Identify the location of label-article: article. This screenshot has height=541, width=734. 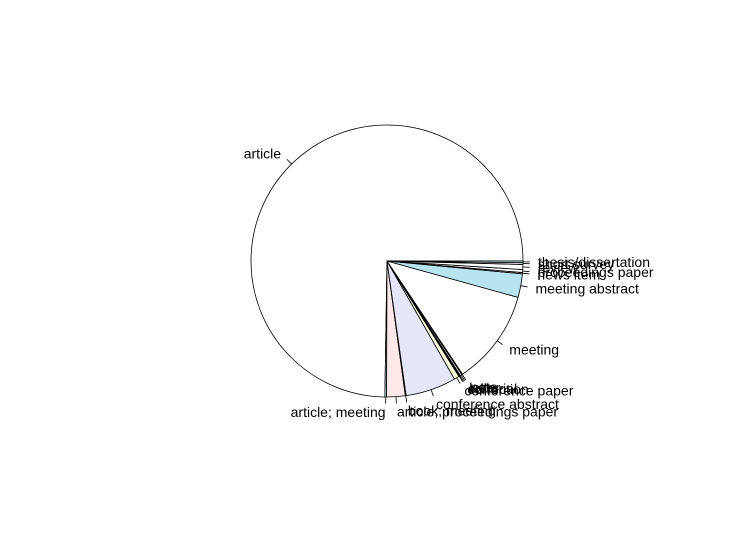
(263, 153).